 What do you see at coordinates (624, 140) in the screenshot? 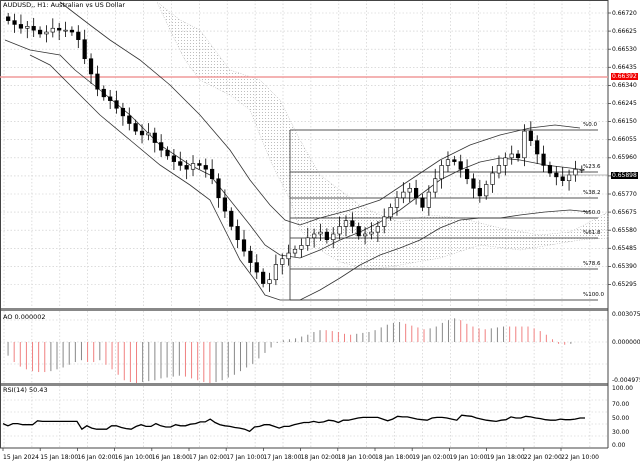
I see `price-tick-label: 0.66055` at bounding box center [624, 140].